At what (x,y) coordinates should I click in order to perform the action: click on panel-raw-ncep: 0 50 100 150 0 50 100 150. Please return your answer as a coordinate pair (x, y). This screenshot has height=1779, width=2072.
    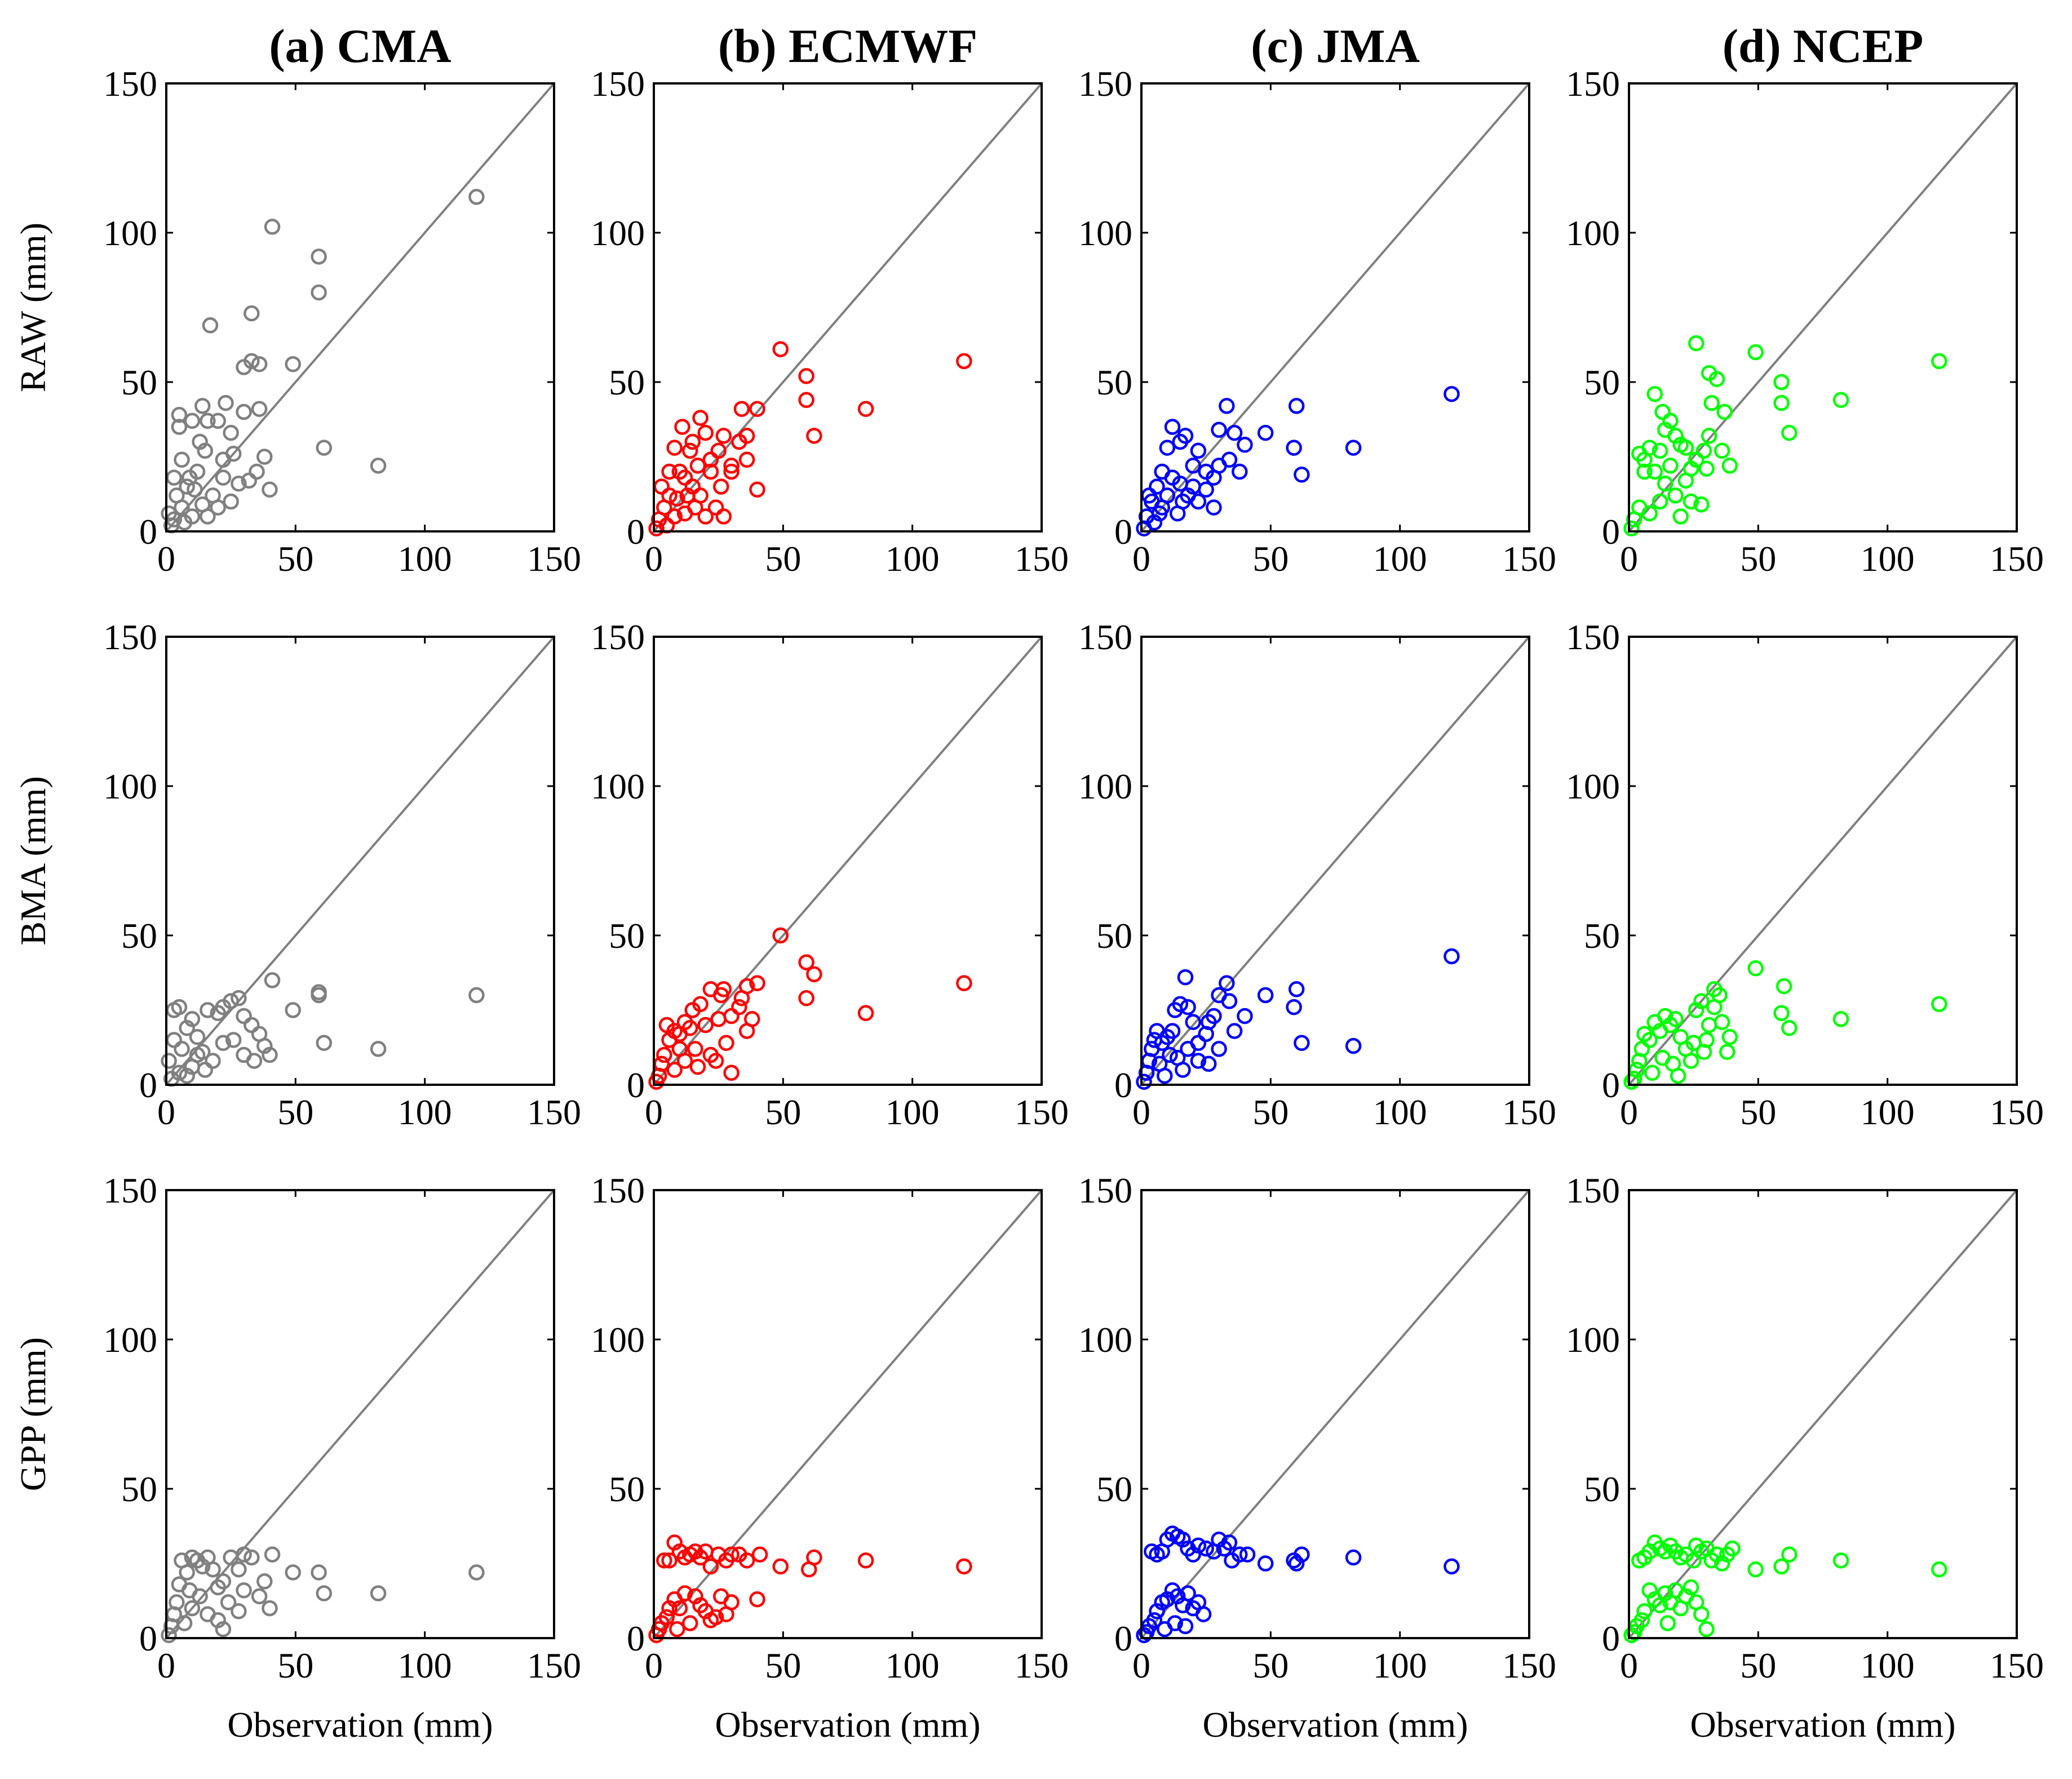
    Looking at the image, I should click on (1805, 321).